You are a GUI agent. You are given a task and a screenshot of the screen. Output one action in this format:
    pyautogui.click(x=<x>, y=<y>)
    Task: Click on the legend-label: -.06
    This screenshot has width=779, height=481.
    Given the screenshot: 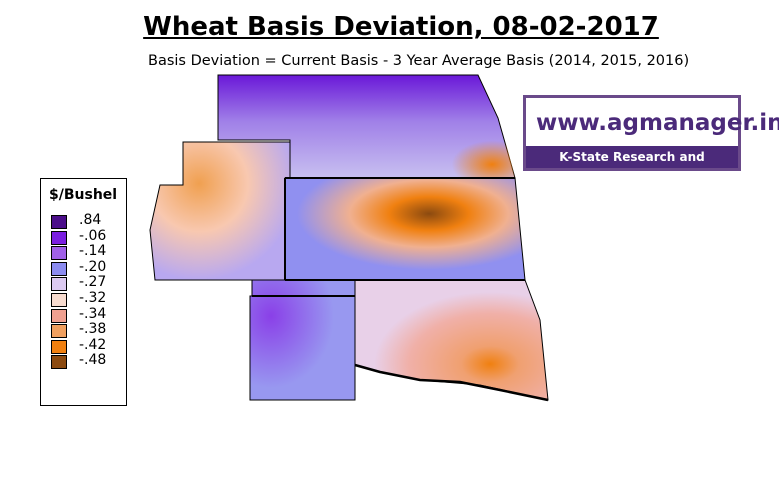 What is the action you would take?
    pyautogui.click(x=93, y=235)
    